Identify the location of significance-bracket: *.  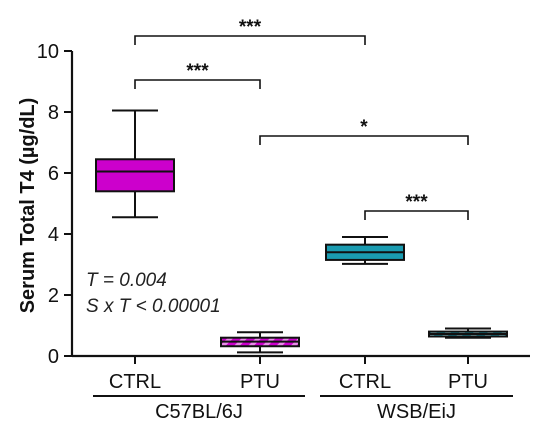
(364, 131).